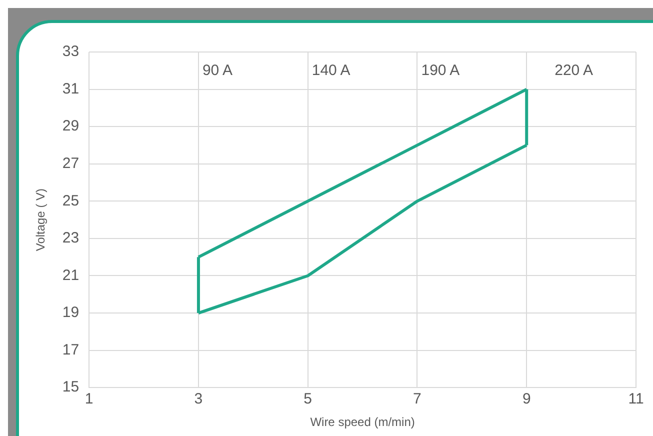  I want to click on y-tick-label: 33, so click(71, 51).